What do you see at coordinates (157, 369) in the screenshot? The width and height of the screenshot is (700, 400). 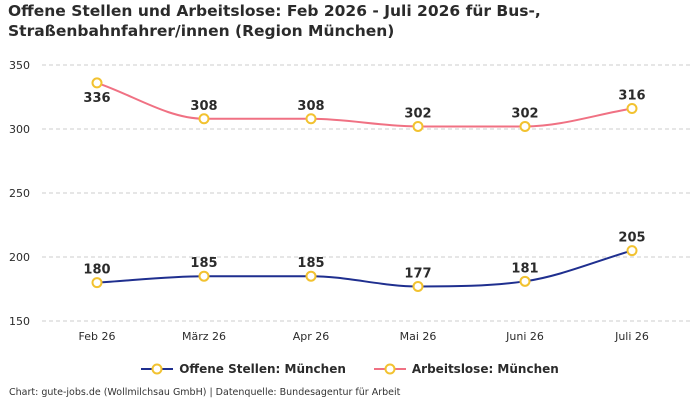 I see `legend-line-icon-offene` at bounding box center [157, 369].